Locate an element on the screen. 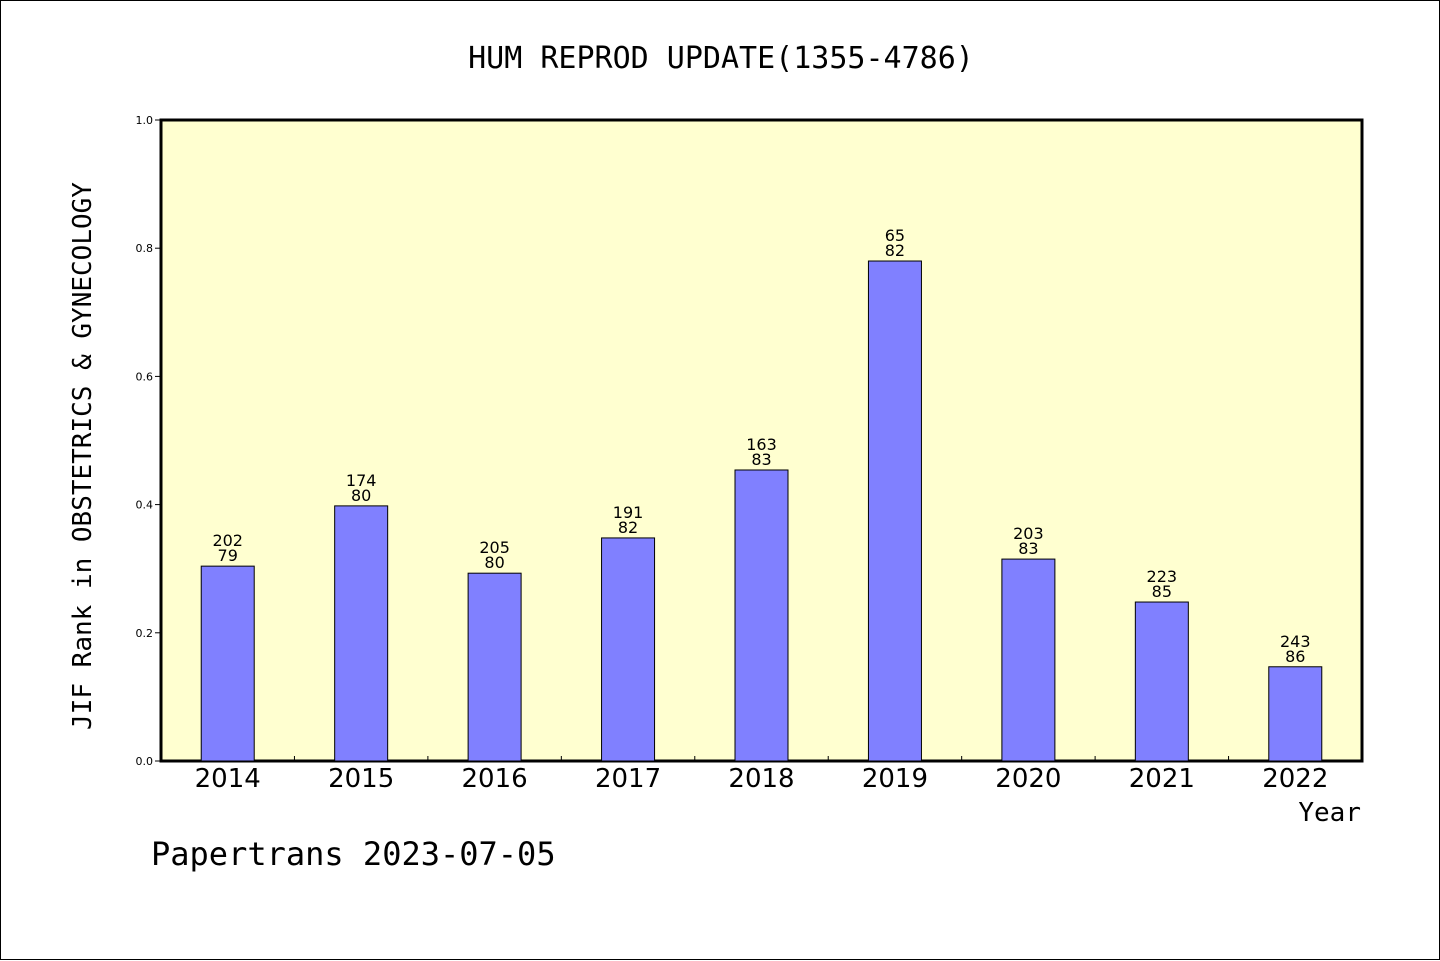 Image resolution: width=1440 pixels, height=961 pixels. bar-2017 is located at coordinates (628, 649).